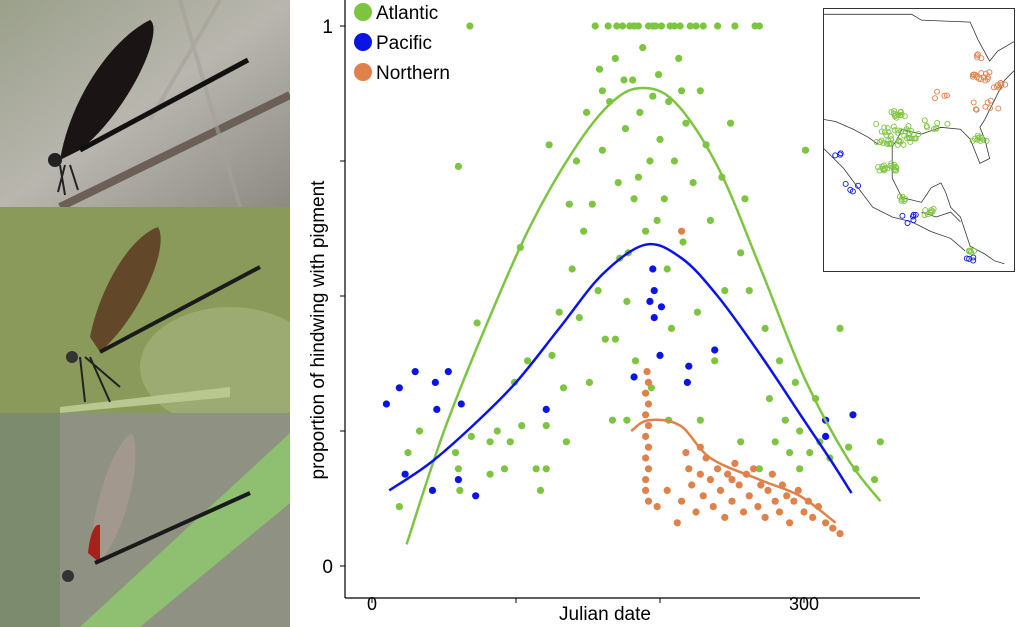 The image size is (1024, 627). What do you see at coordinates (407, 13) in the screenshot?
I see `legend-label: Atlantic` at bounding box center [407, 13].